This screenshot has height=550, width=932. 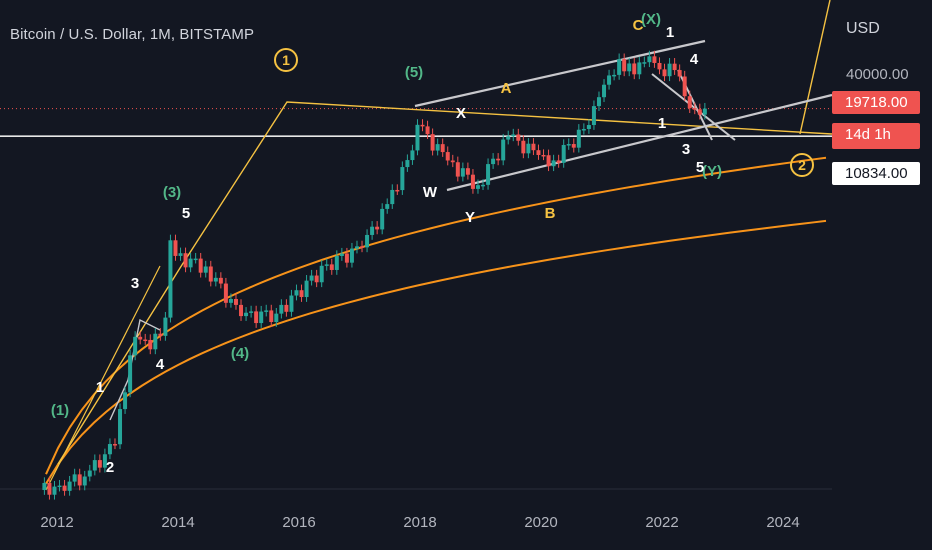 What do you see at coordinates (186, 213) in the screenshot?
I see `wave-label: 5` at bounding box center [186, 213].